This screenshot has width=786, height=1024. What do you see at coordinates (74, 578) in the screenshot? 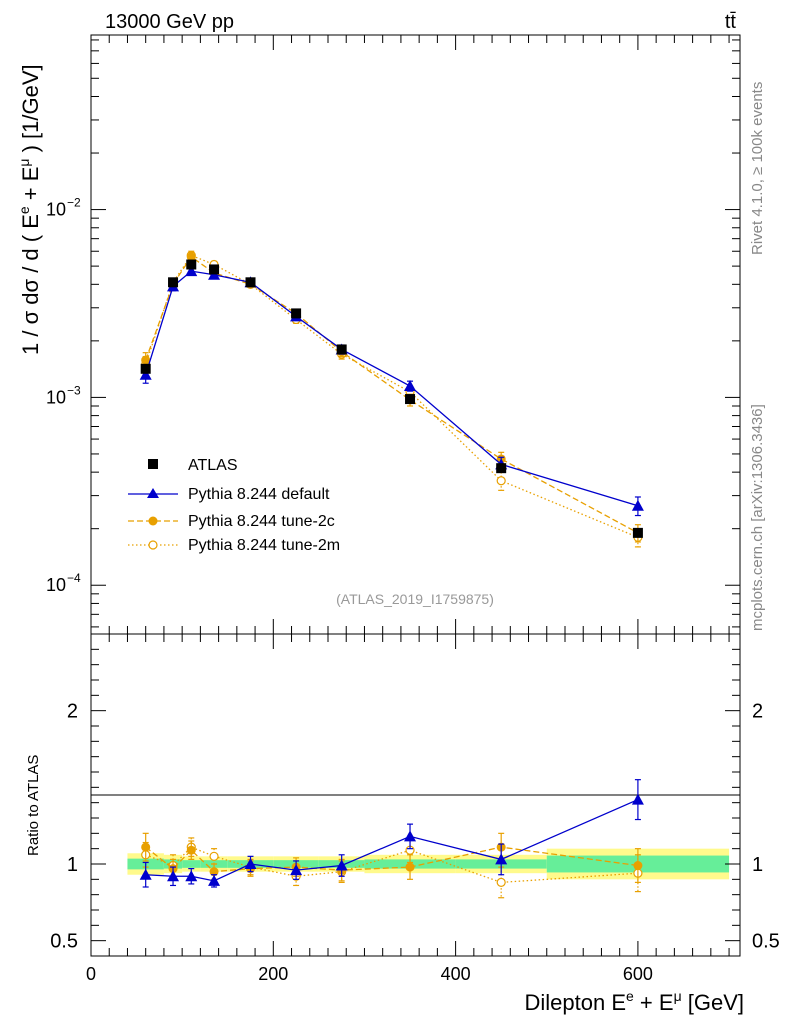
I see `main-y-tick-exponent: −4` at bounding box center [74, 578].